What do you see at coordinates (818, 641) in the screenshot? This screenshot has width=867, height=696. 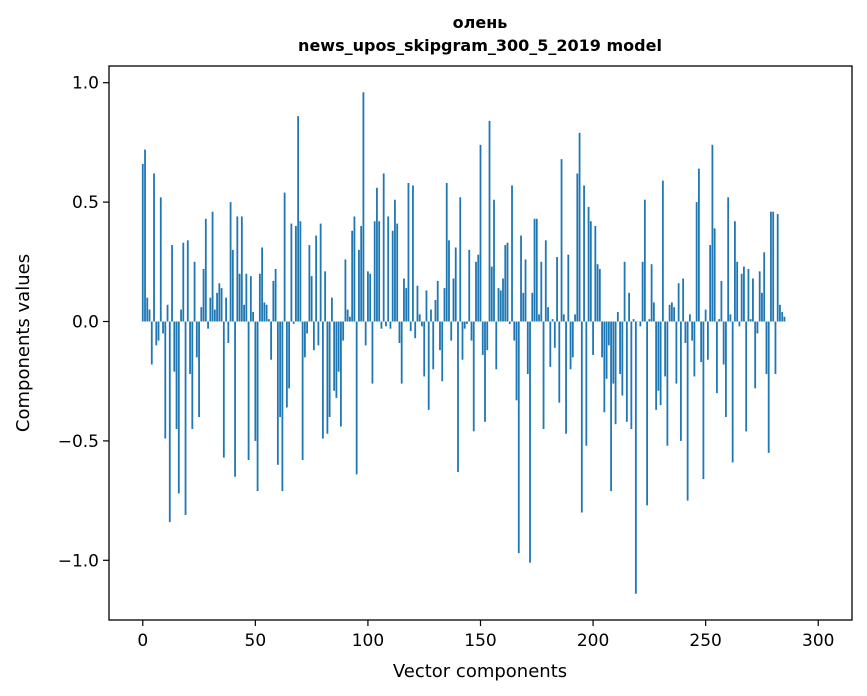 I see `x-tick-label: 300` at bounding box center [818, 641].